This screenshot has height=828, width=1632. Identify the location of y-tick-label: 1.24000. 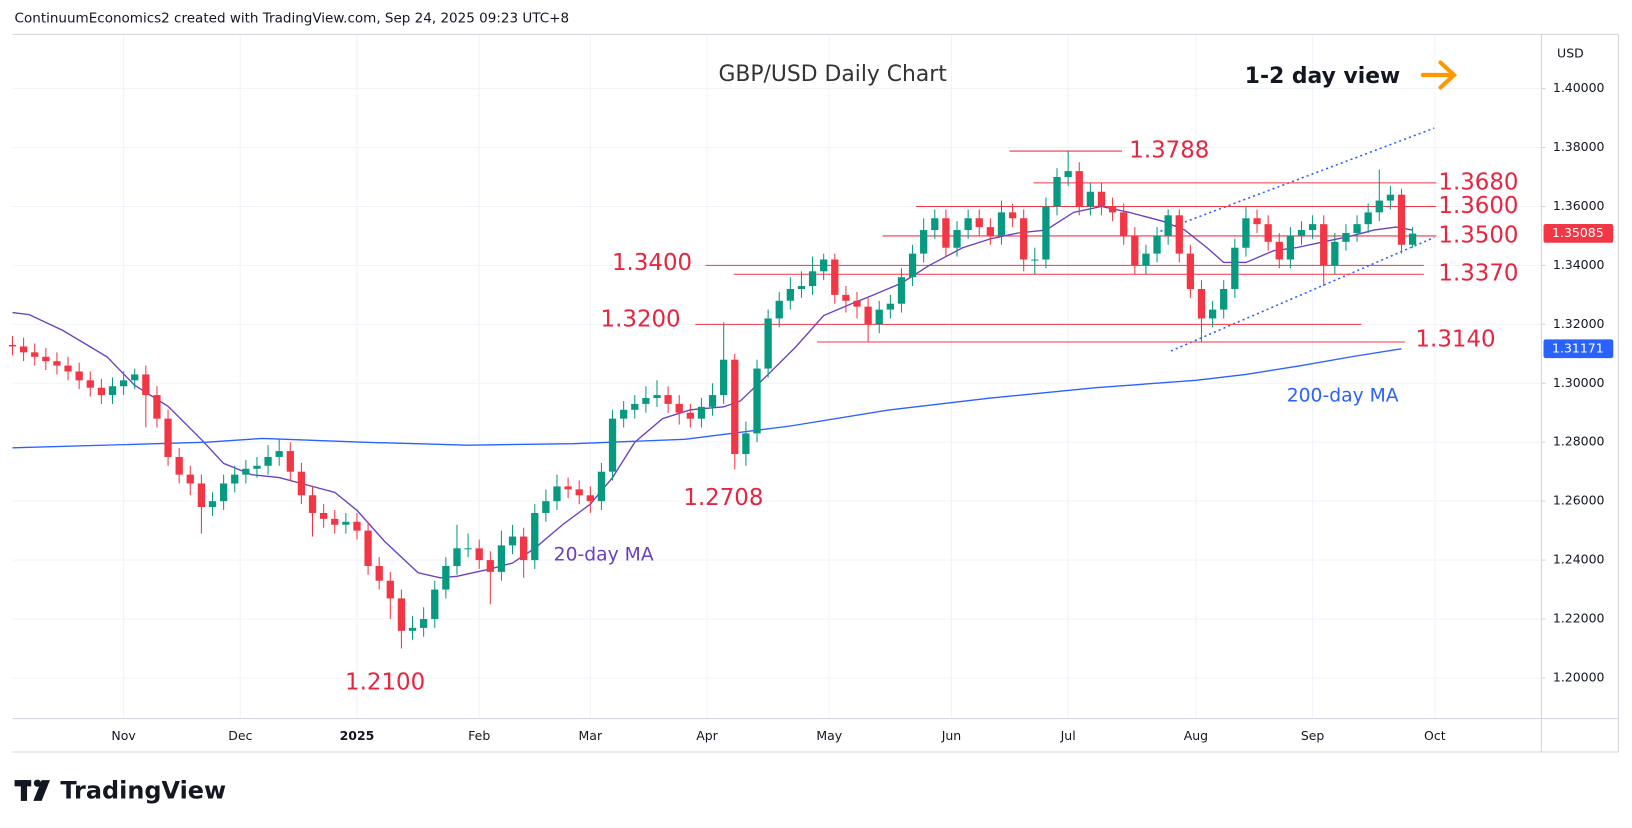
(1579, 559).